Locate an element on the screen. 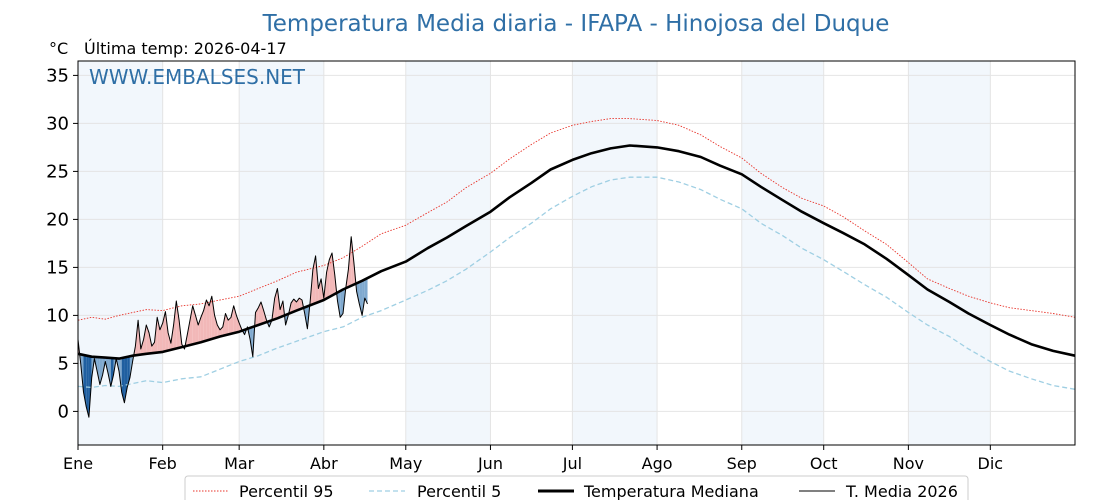 Image resolution: width=1120 pixels, height=500 pixels. x-tick-label-mar: Mar is located at coordinates (239, 463).